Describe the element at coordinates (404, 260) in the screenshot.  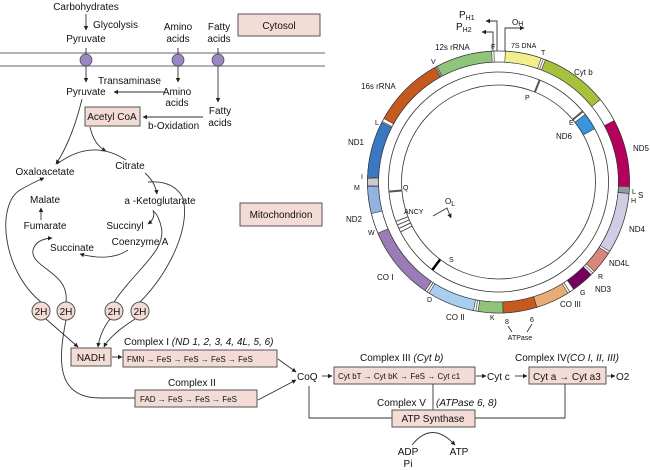
I see `gene-arc-co-i` at that location.